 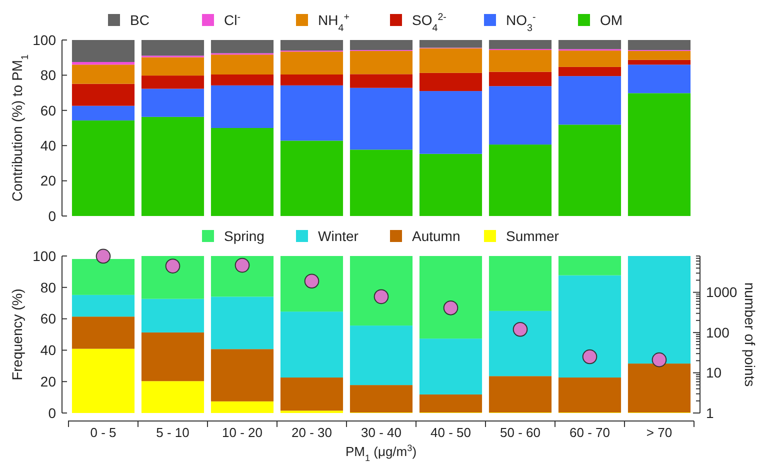 What do you see at coordinates (48, 180) in the screenshot?
I see `y-tick-label: 20` at bounding box center [48, 180].